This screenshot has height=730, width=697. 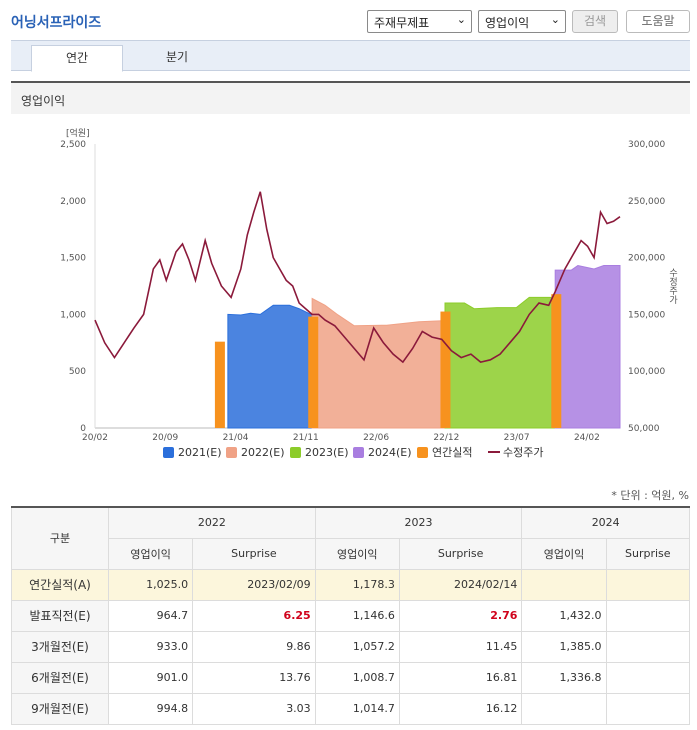 What do you see at coordinates (327, 452) in the screenshot?
I see `legend-label: 2023(E)` at bounding box center [327, 452].